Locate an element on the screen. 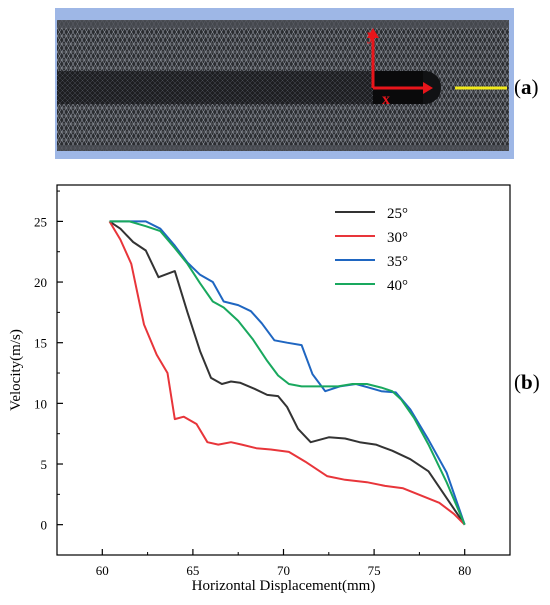  mesh-y-label: y is located at coordinates (371, 35).